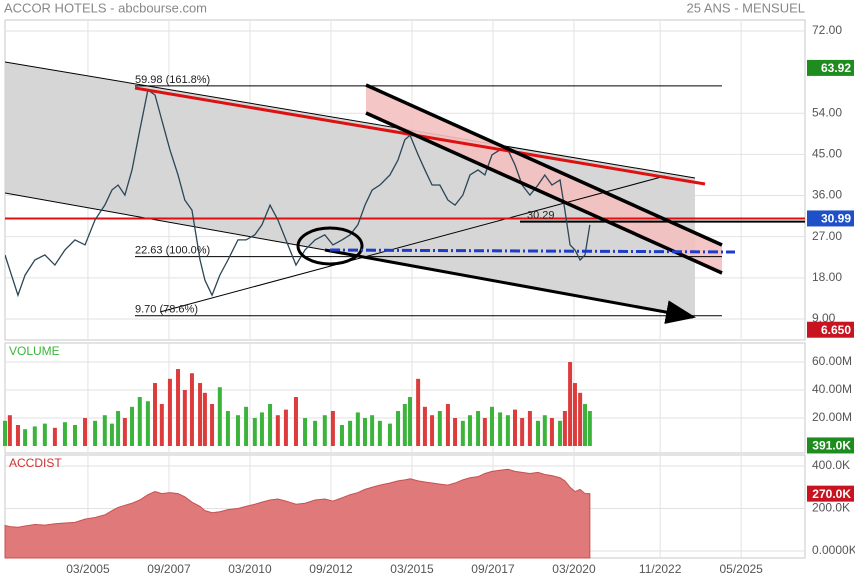  What do you see at coordinates (832, 361) in the screenshot?
I see `y-tick-label: 60.00M` at bounding box center [832, 361].